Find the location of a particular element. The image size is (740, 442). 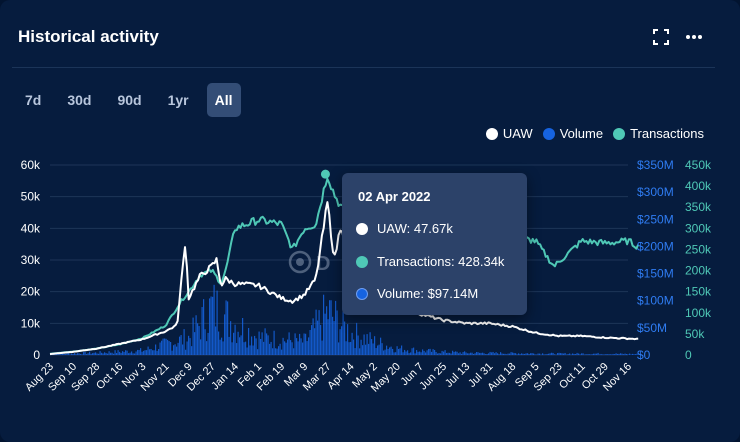

tab-1yr: 1yr is located at coordinates (178, 100).